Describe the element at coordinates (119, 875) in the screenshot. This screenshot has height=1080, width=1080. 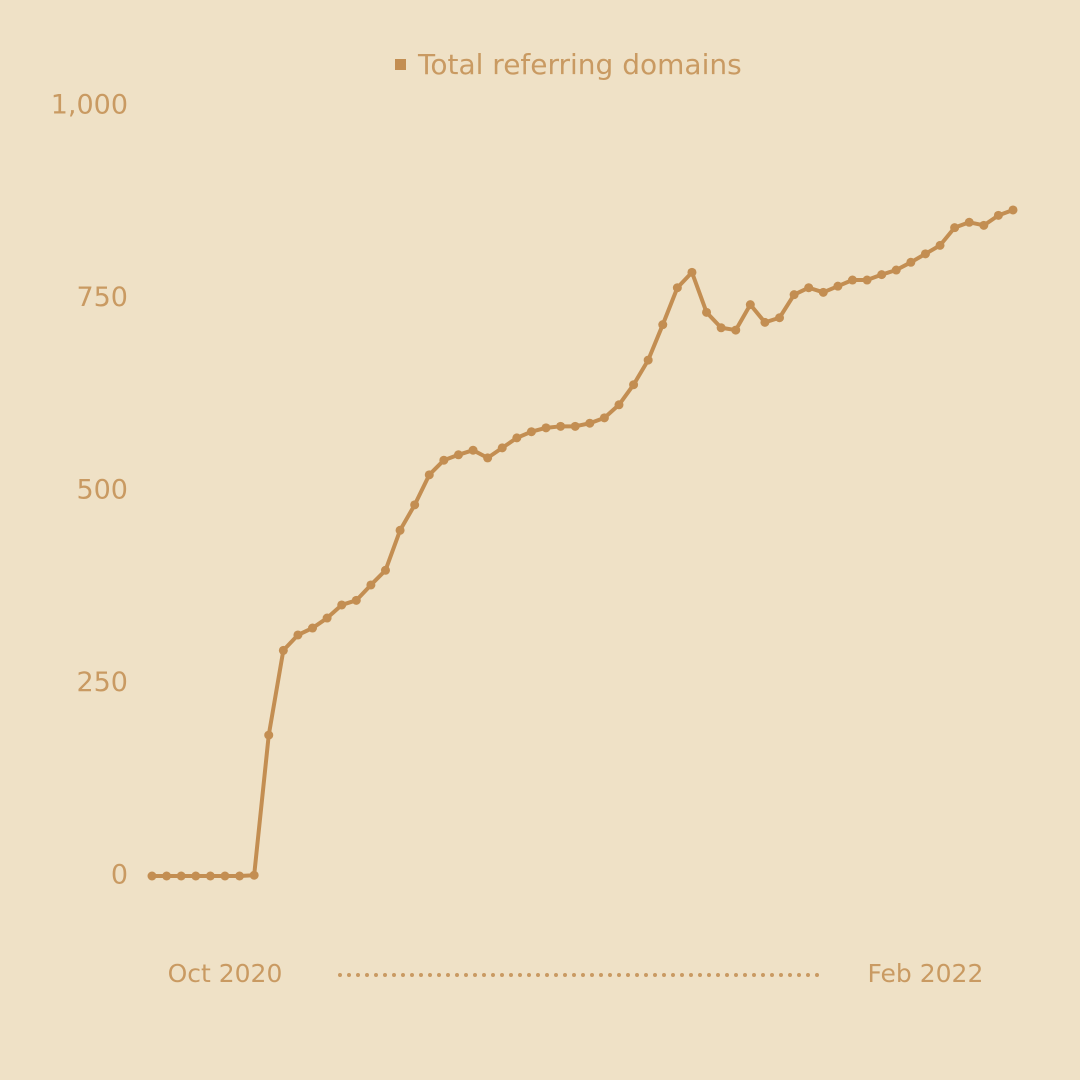
I see `y-tick-label: 0` at that location.